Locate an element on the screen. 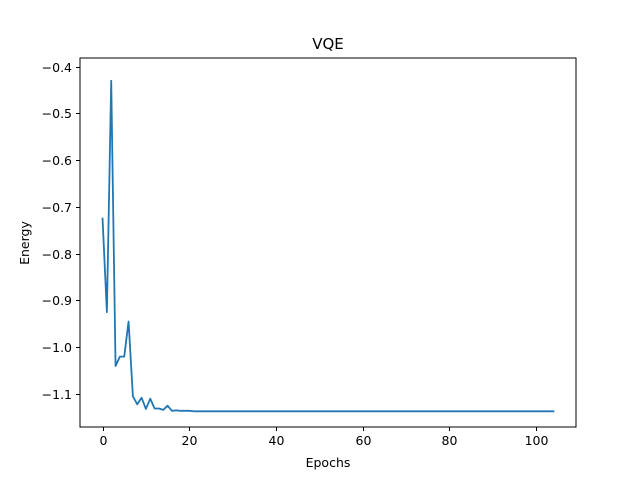 The width and height of the screenshot is (640, 480). x-tick-label: 60 is located at coordinates (364, 440).